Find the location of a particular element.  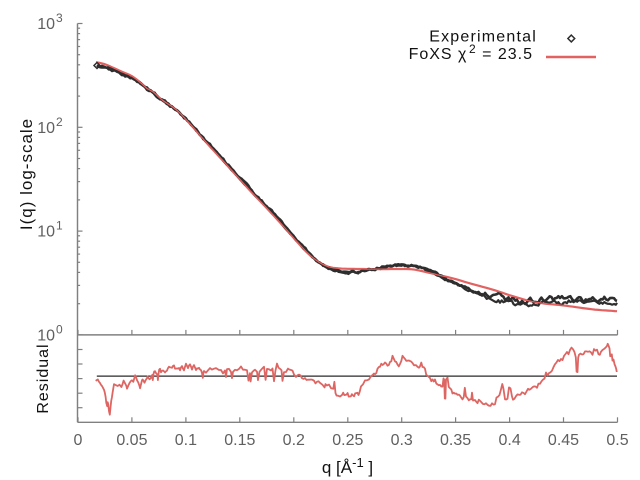

svg-text: Residual is located at coordinates (43, 378).